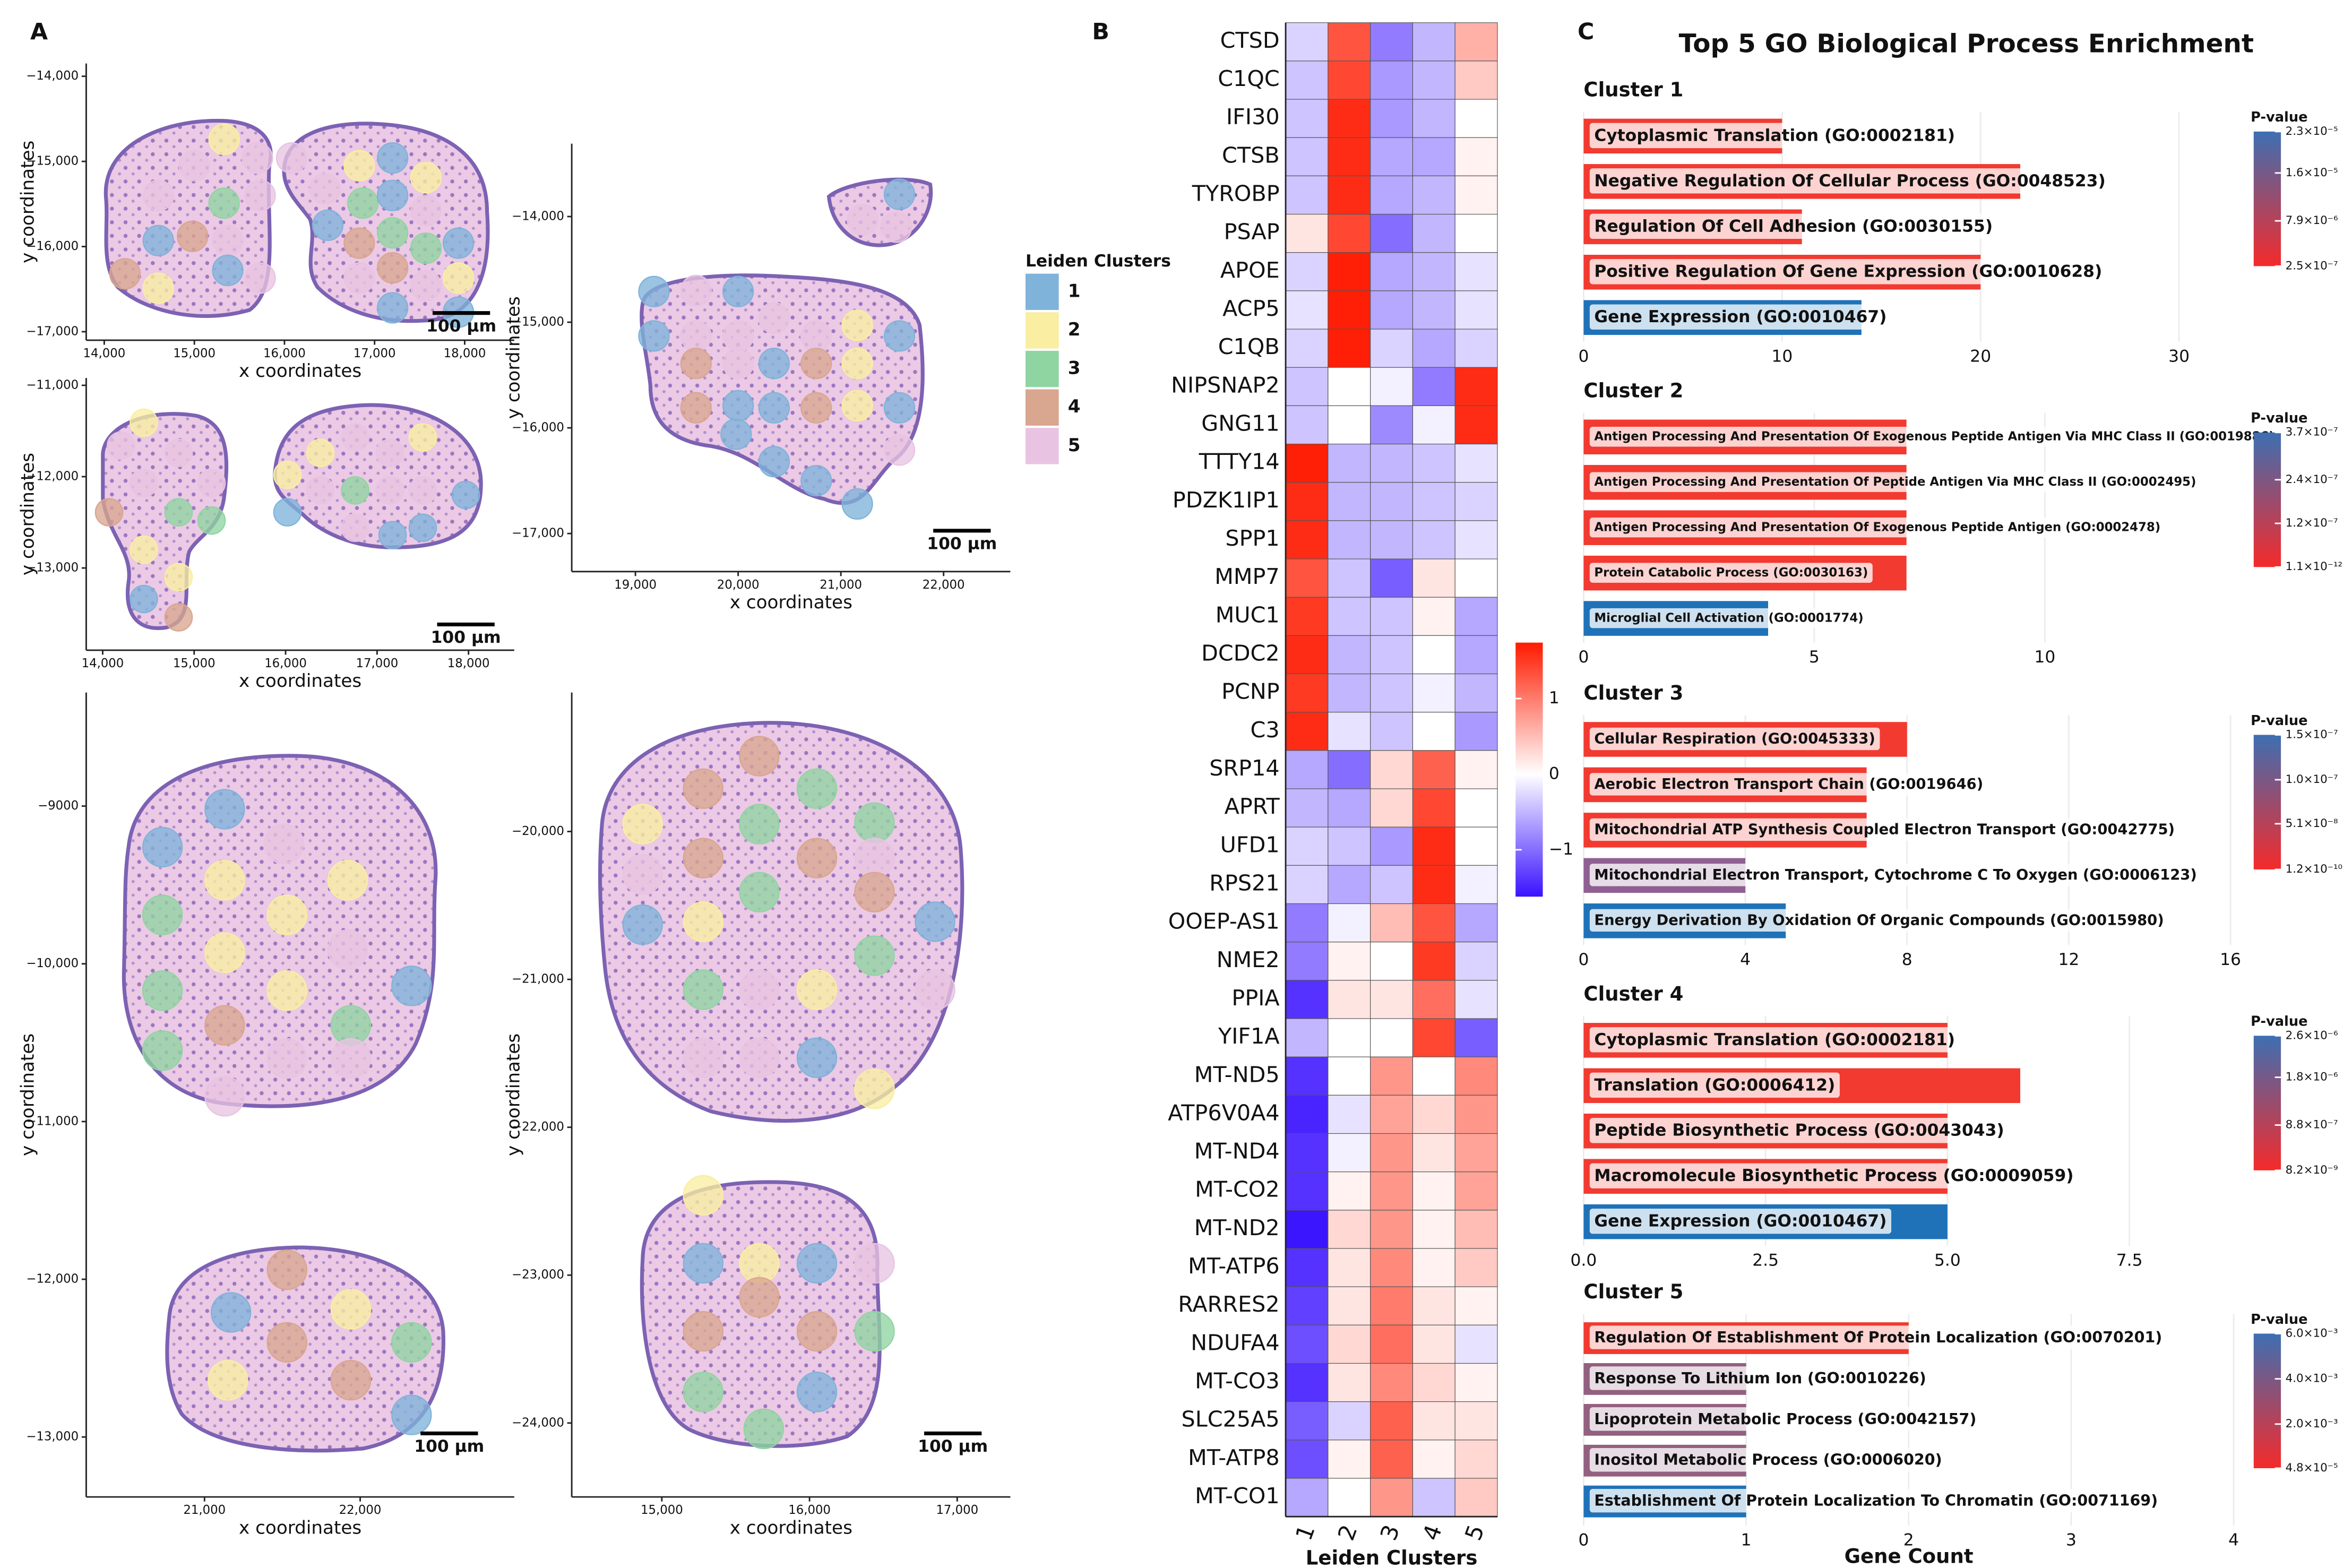 The image size is (2352, 1568). I want to click on x-tick-label: 18,000, so click(468, 663).